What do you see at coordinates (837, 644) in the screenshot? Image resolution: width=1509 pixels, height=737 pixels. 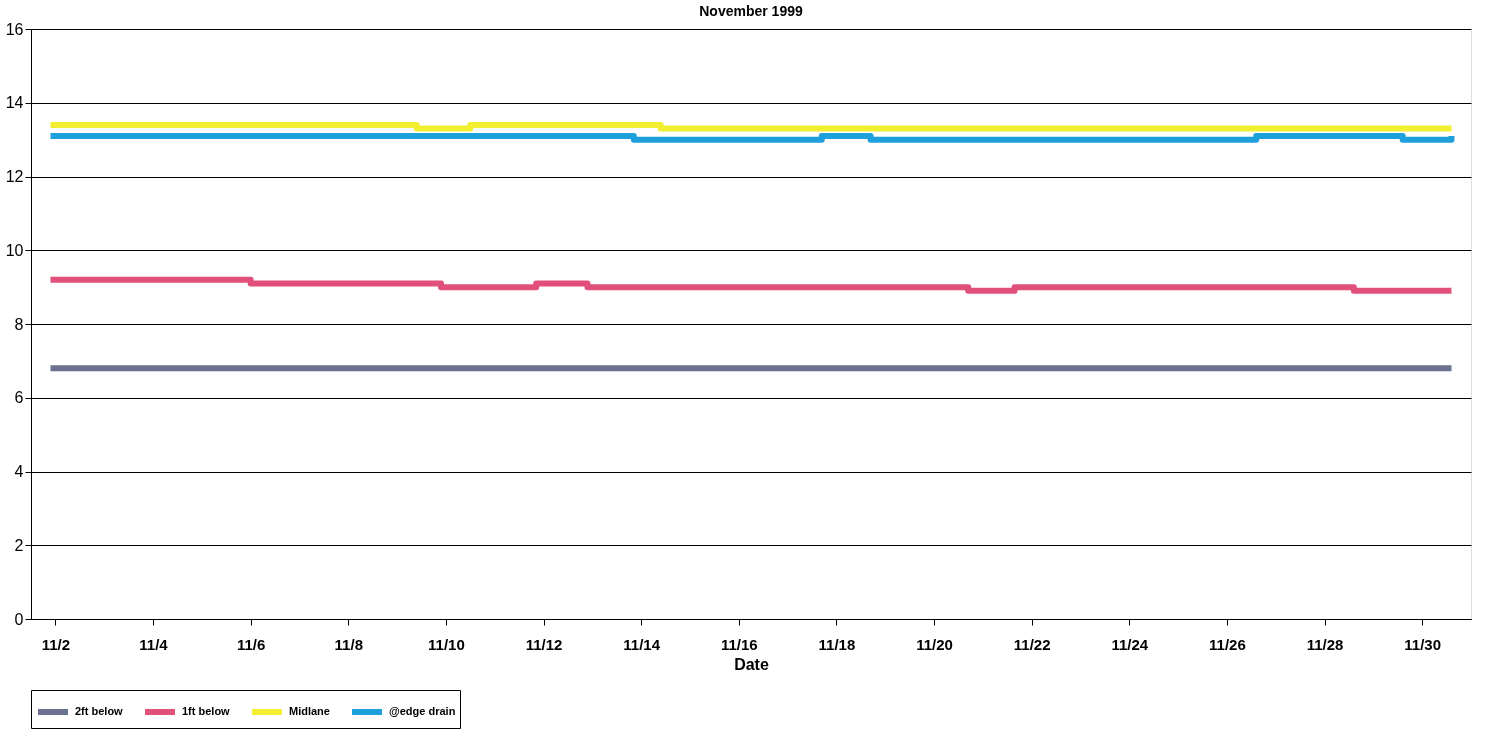 I see `x-tick-label: 11/18` at bounding box center [837, 644].